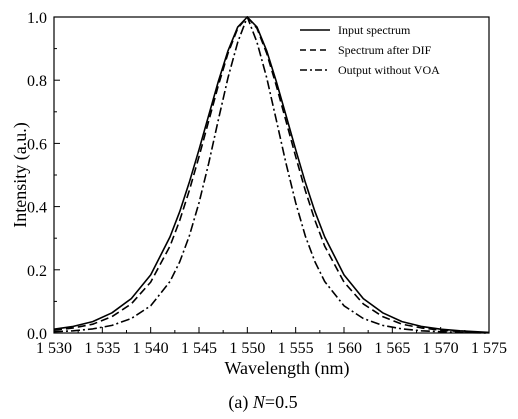  What do you see at coordinates (259, 402) in the screenshot?
I see `caption-variable: N` at bounding box center [259, 402].